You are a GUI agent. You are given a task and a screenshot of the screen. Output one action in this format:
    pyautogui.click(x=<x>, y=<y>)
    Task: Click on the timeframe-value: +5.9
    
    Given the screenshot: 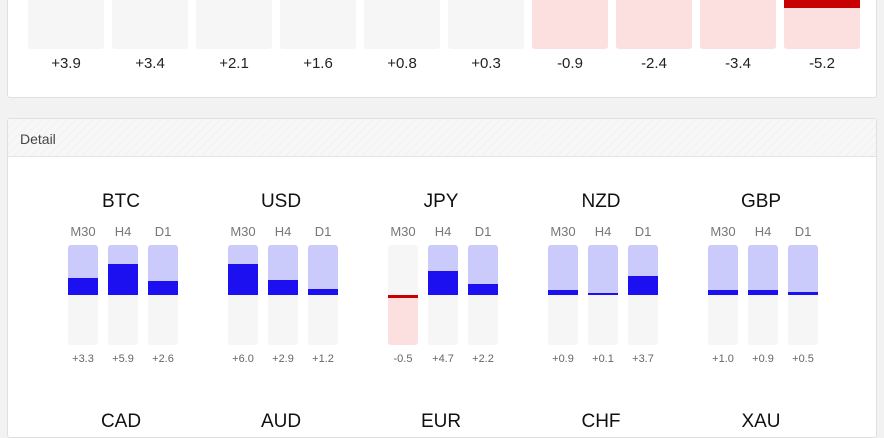 What is the action you would take?
    pyautogui.click(x=123, y=359)
    